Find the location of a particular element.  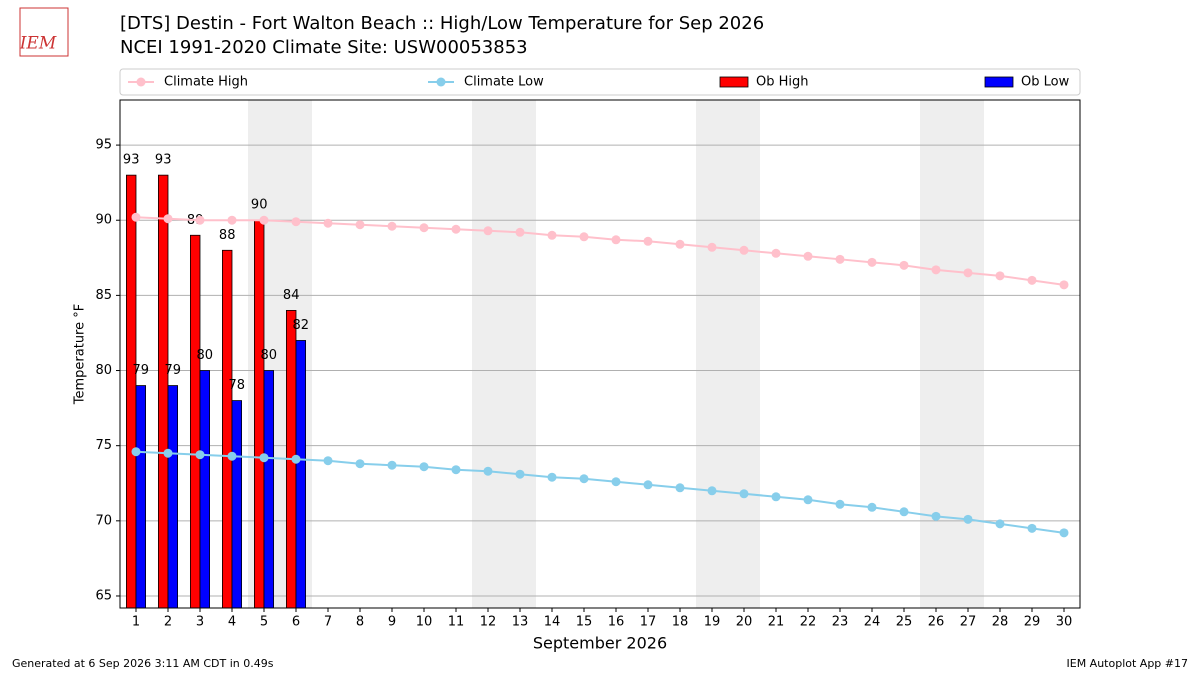

data-label: 88 is located at coordinates (227, 235).